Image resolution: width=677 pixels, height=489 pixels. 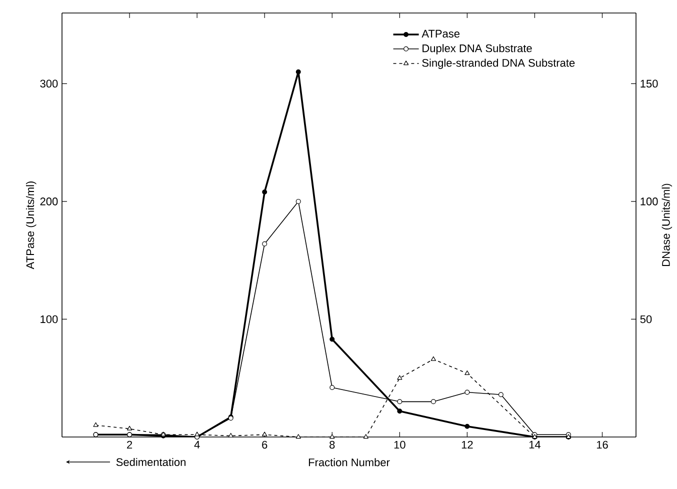 I want to click on x-tick-label: 4, so click(x=197, y=444).